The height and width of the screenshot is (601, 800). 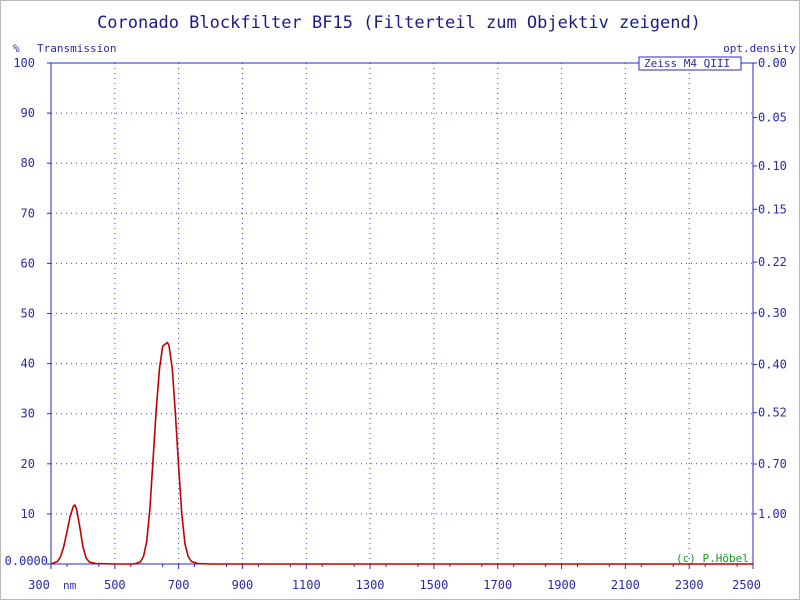 What do you see at coordinates (28, 163) in the screenshot?
I see `y-tick-label: 80` at bounding box center [28, 163].